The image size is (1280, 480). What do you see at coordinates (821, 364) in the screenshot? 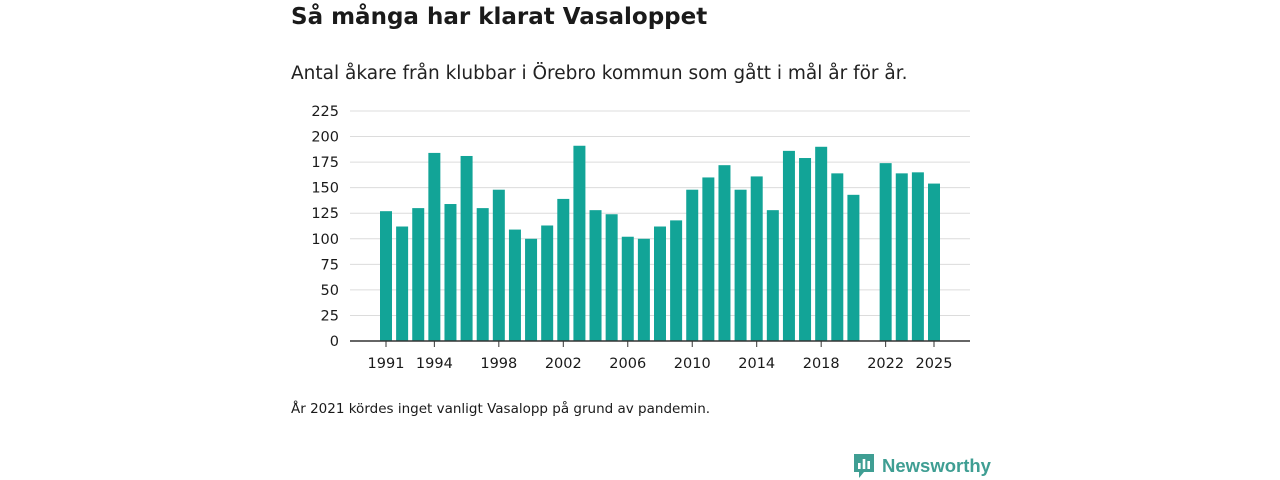
I see `x-tick-label: 2018` at bounding box center [821, 364].